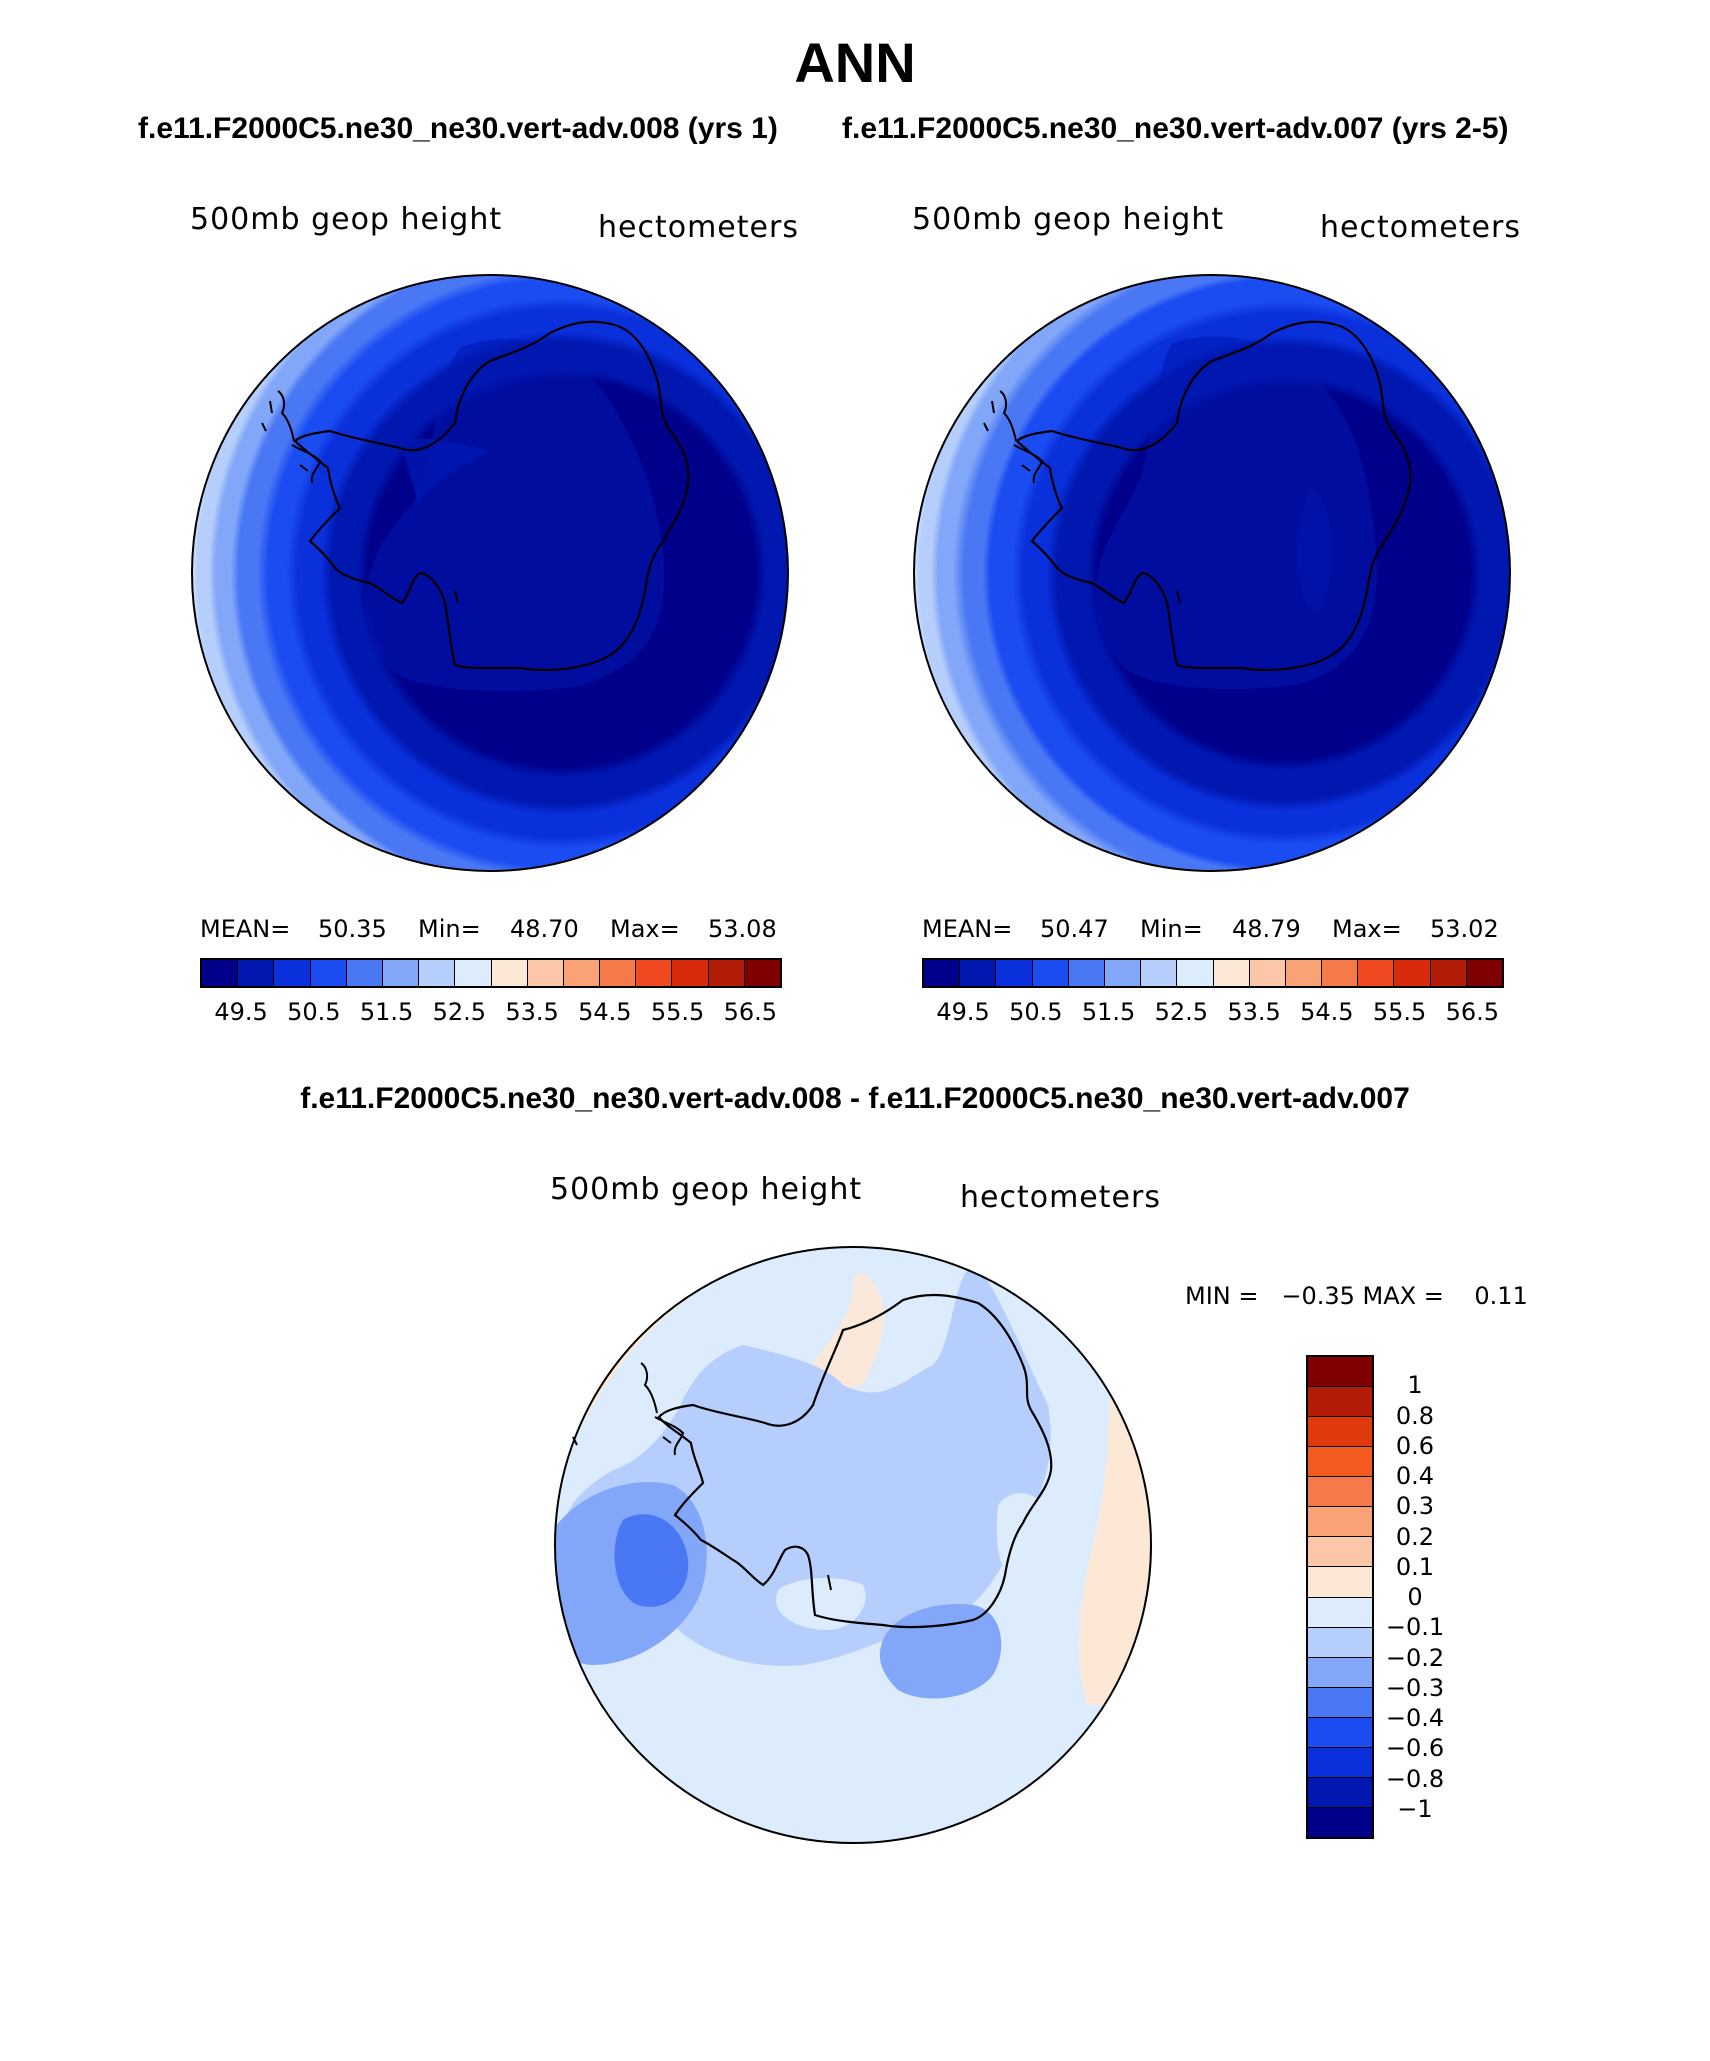  I want to click on panel2-max-value: 53.02, so click(1464, 929).